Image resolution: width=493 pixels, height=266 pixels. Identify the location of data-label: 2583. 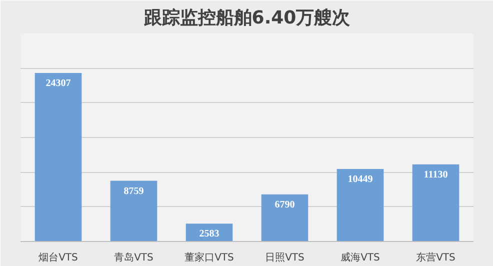
(209, 234).